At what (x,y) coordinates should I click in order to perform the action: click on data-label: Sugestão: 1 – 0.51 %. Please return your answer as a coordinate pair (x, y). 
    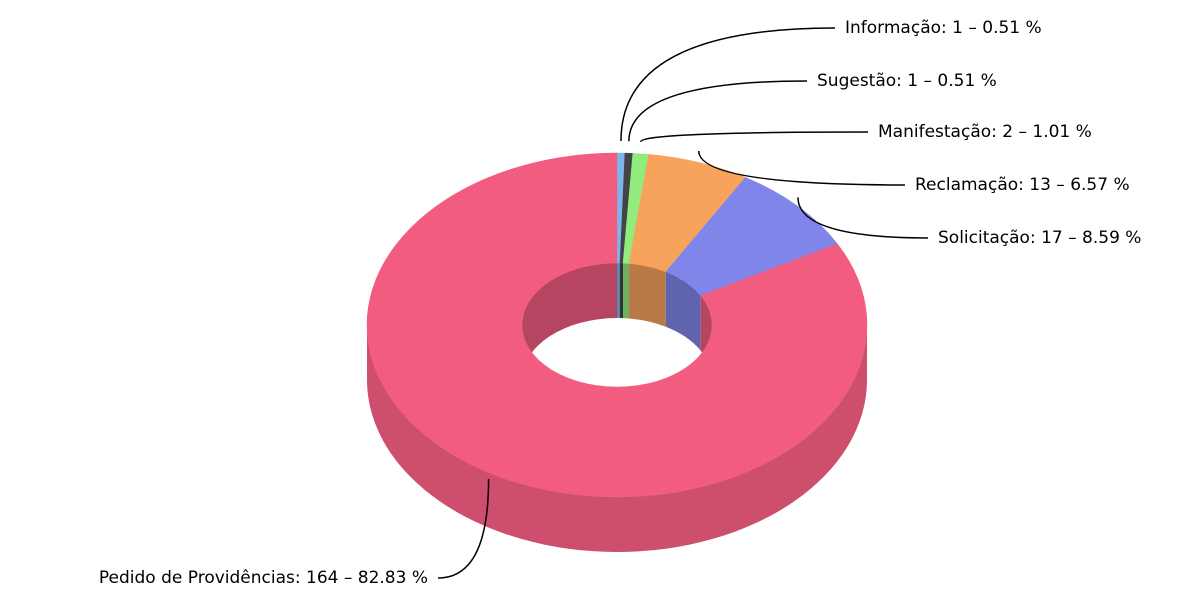
    Looking at the image, I should click on (907, 81).